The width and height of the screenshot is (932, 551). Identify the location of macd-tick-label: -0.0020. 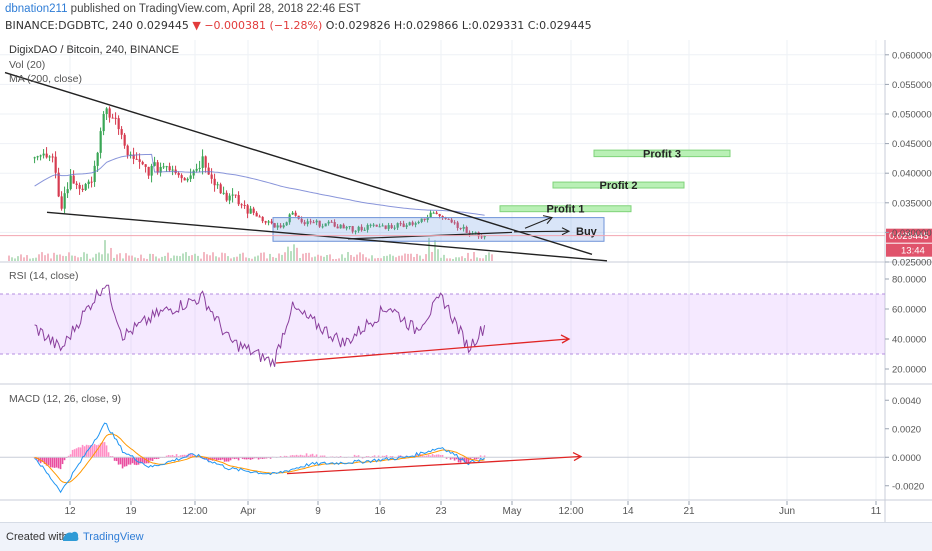
(908, 486).